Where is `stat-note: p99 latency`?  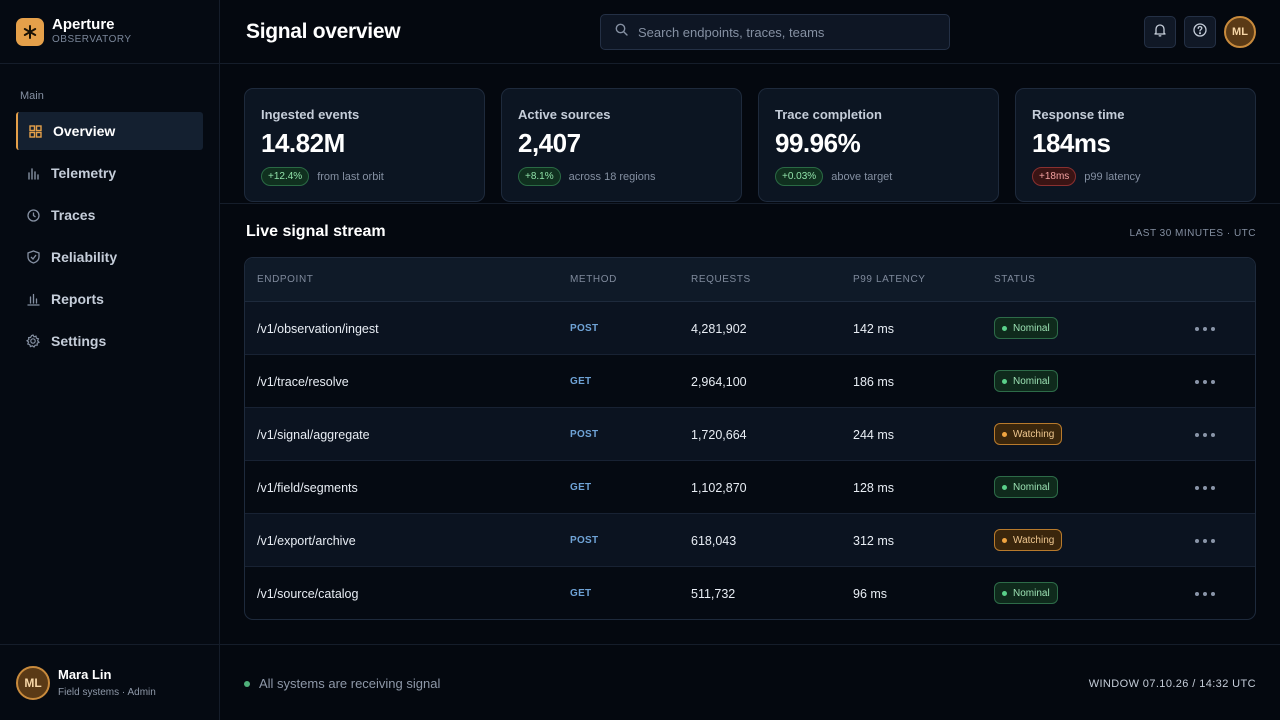
stat-note: p99 latency is located at coordinates (1112, 176).